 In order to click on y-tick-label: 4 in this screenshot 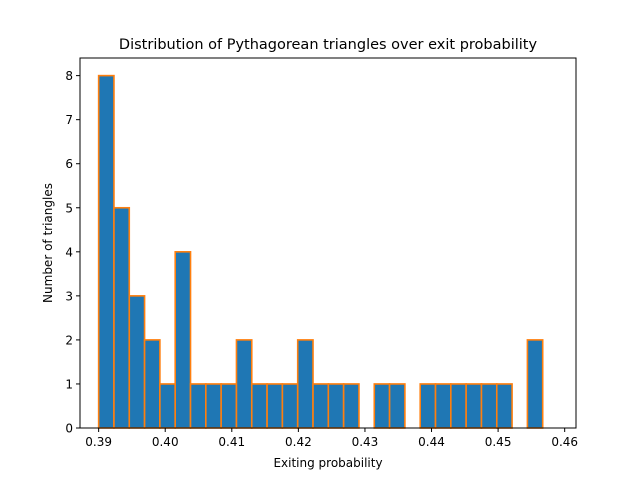, I will do `click(69, 252)`.